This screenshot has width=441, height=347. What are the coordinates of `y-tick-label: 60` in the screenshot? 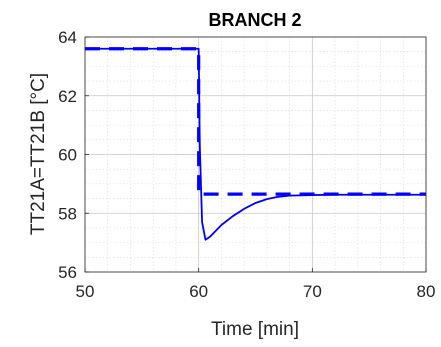 It's located at (67, 155).